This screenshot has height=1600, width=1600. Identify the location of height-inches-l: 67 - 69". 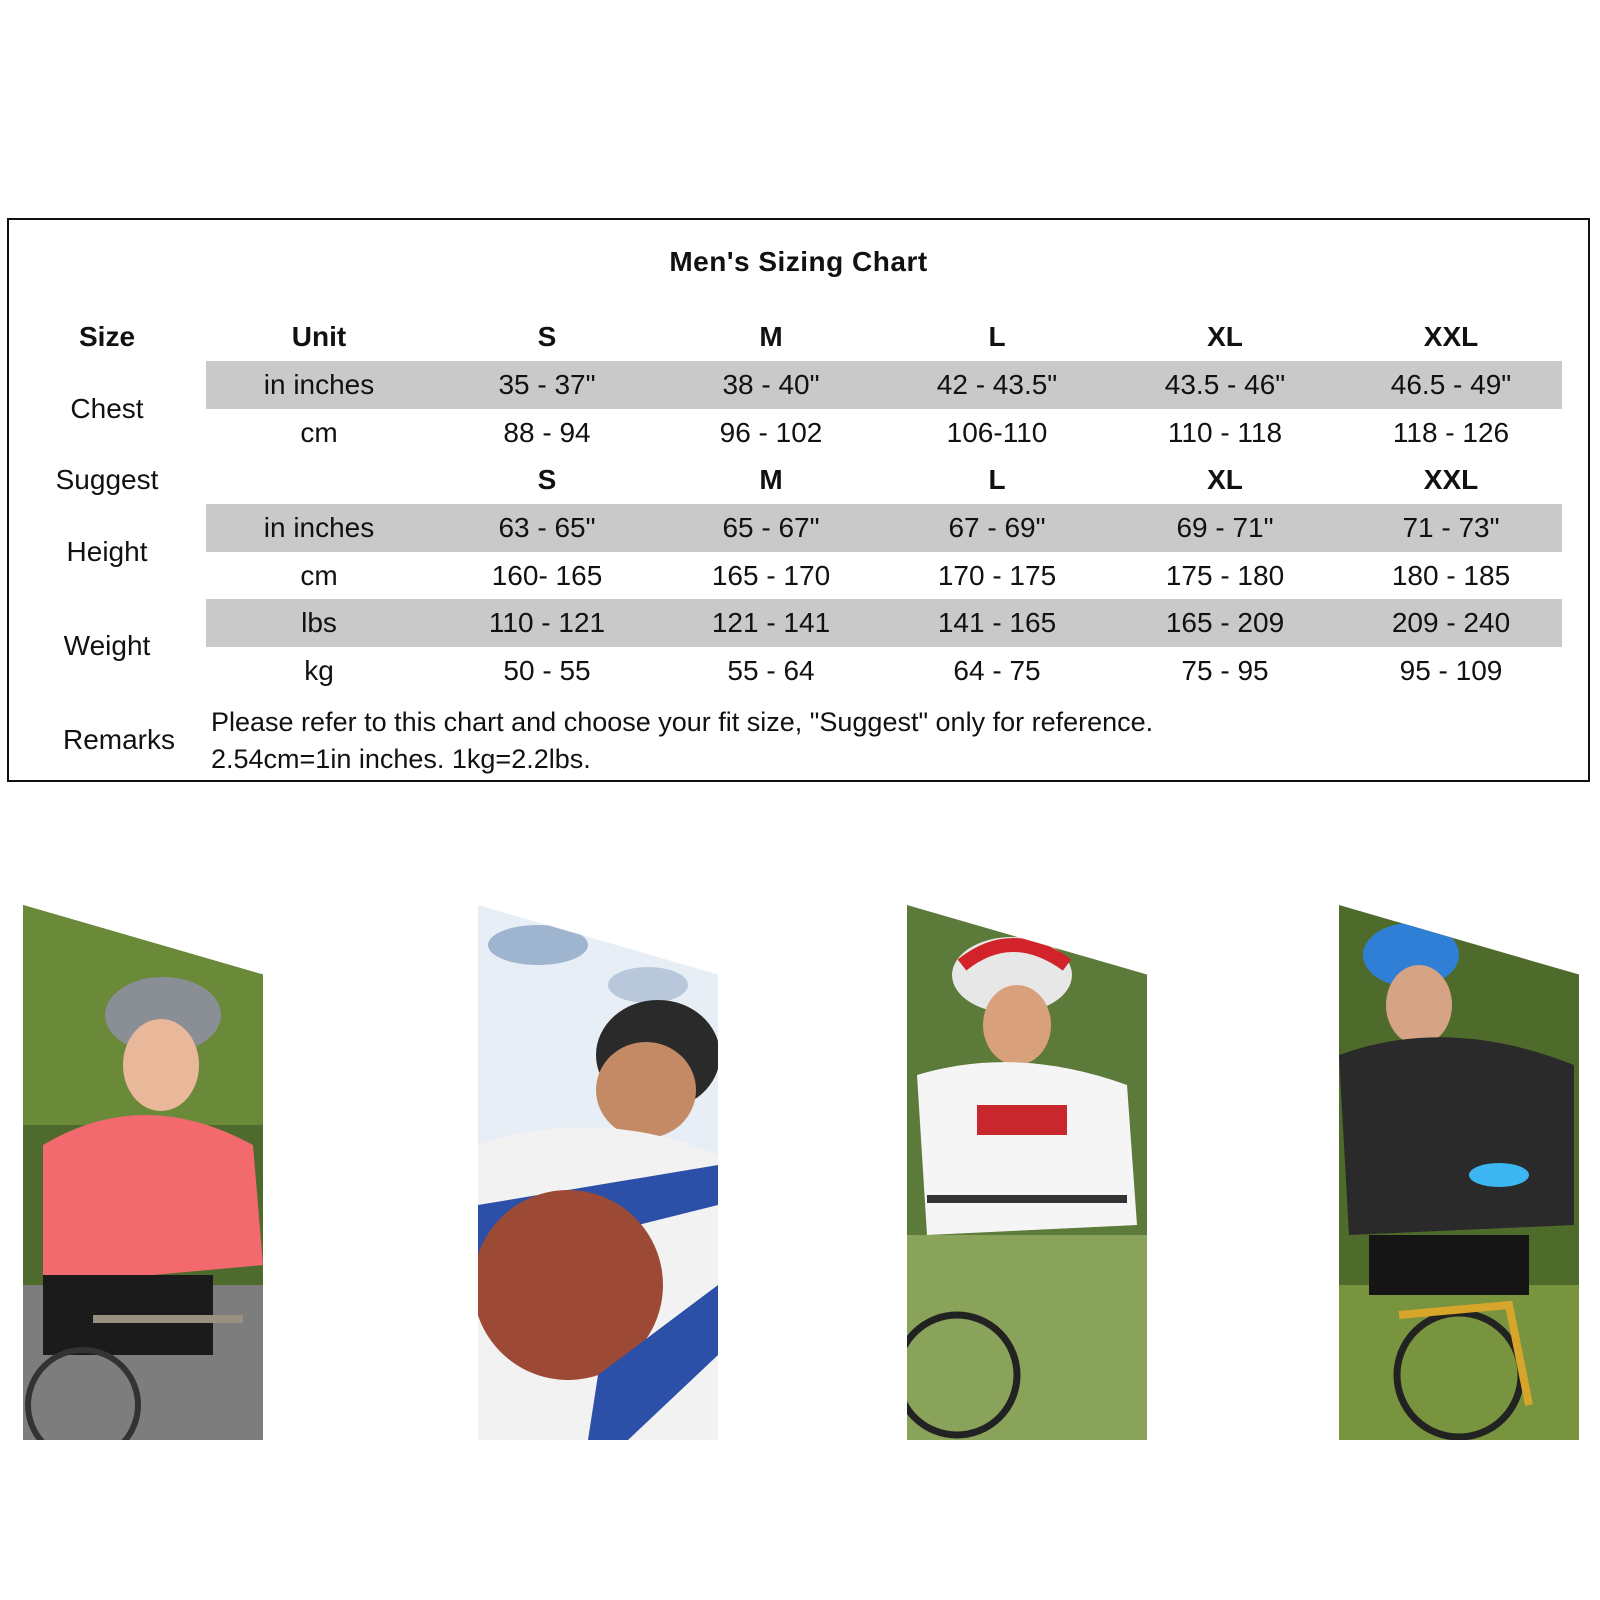
(997, 527).